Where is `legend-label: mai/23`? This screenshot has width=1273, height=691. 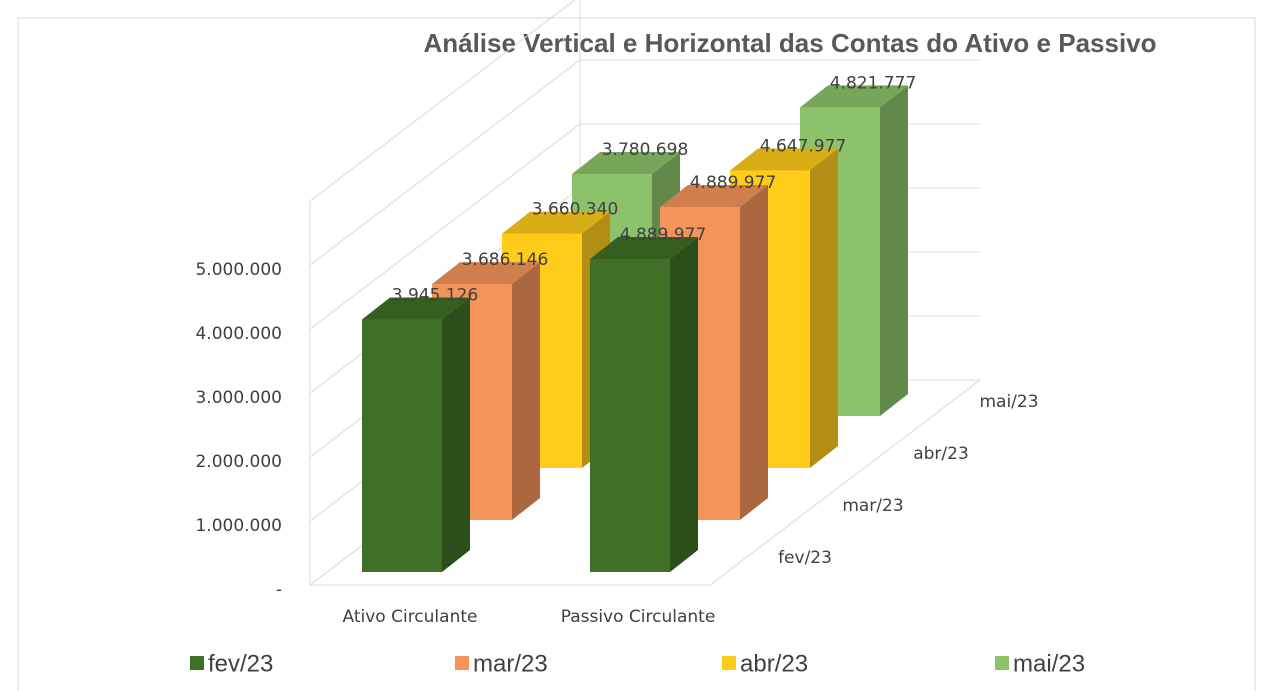 legend-label: mai/23 is located at coordinates (1049, 663).